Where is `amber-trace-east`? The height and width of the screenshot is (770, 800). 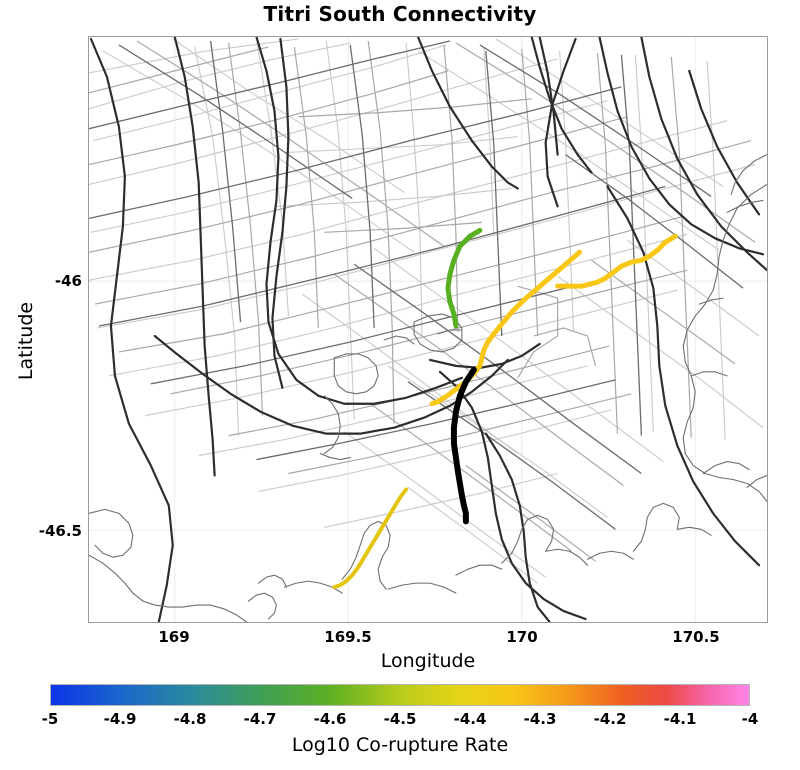 amber-trace-east is located at coordinates (616, 261).